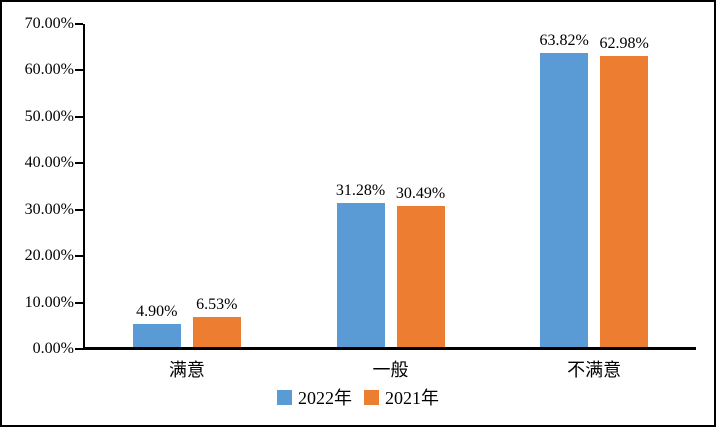 This screenshot has width=716, height=427. I want to click on y-tick-label: 30.00%, so click(49, 209).